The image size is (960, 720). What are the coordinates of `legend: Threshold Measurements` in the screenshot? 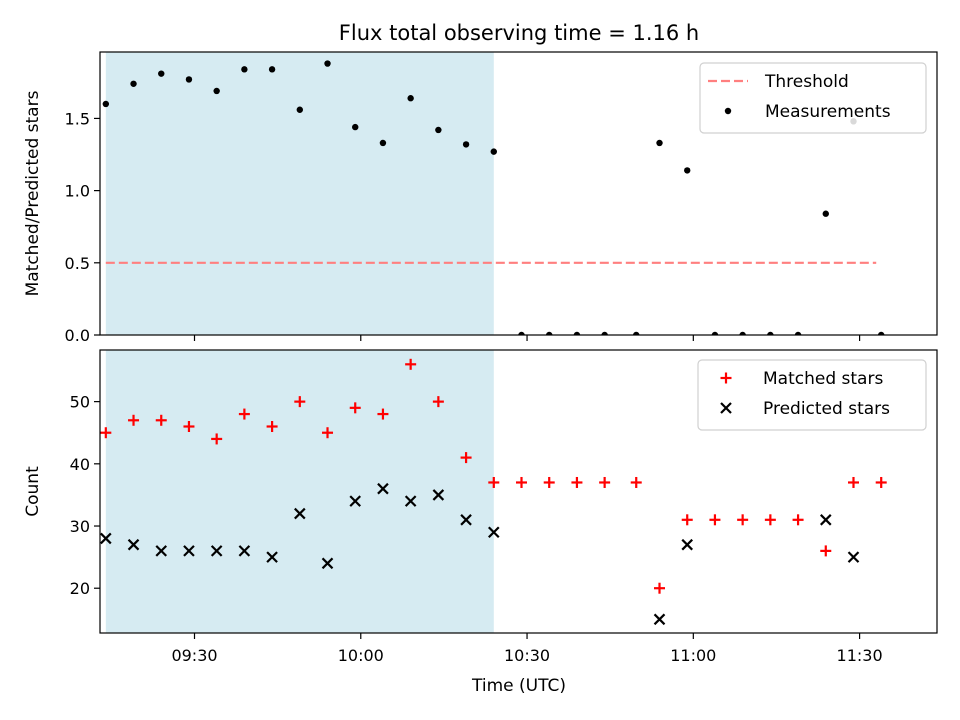 It's located at (813, 98).